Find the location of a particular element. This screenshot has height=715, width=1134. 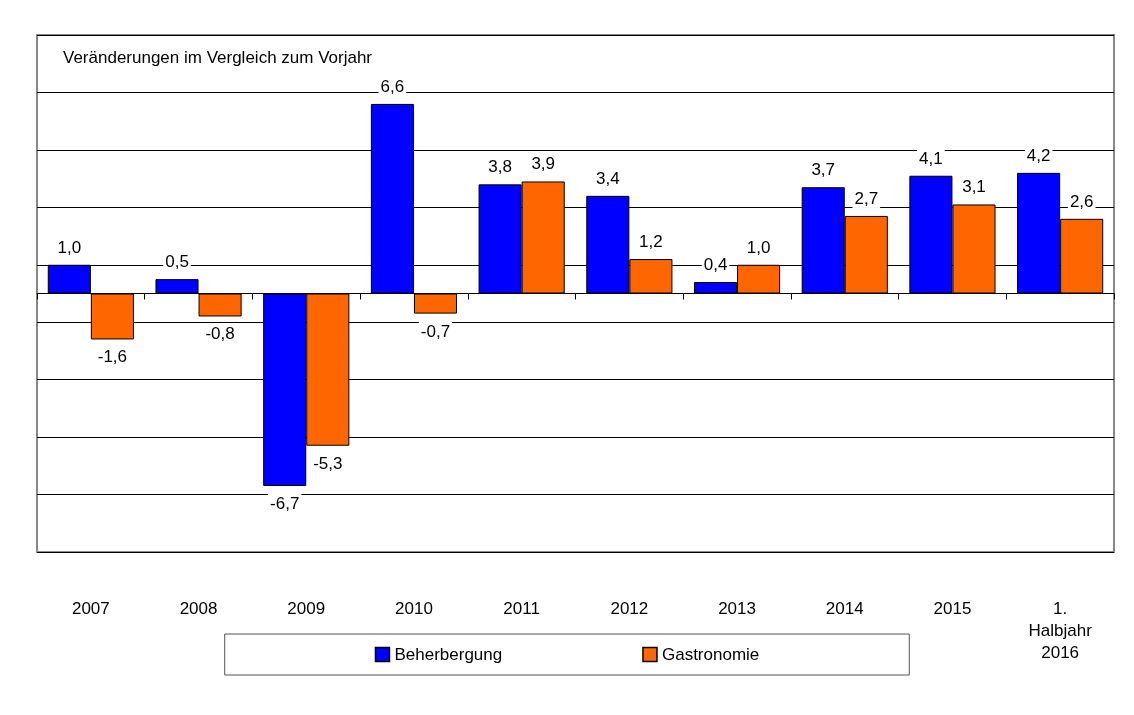

data-label: -5,3 is located at coordinates (328, 463).